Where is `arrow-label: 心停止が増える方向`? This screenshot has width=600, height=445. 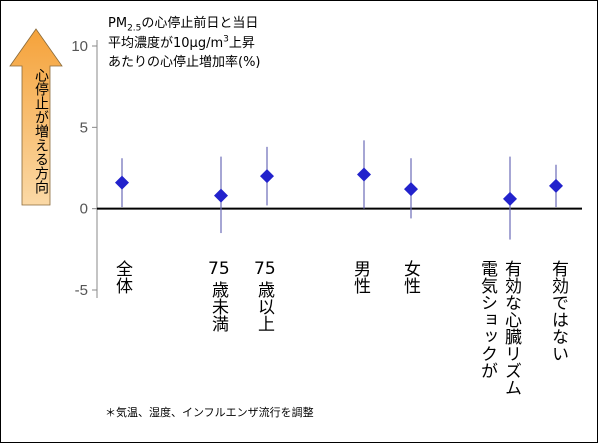
arrow-label: 心停止が増える方向 is located at coordinates (41, 131).